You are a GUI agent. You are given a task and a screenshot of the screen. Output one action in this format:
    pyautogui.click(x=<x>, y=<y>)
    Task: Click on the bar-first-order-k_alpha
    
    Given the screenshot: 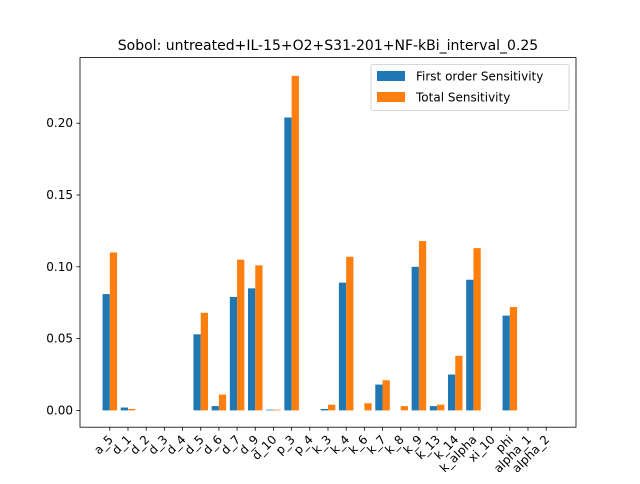 What is the action you would take?
    pyautogui.click(x=470, y=345)
    